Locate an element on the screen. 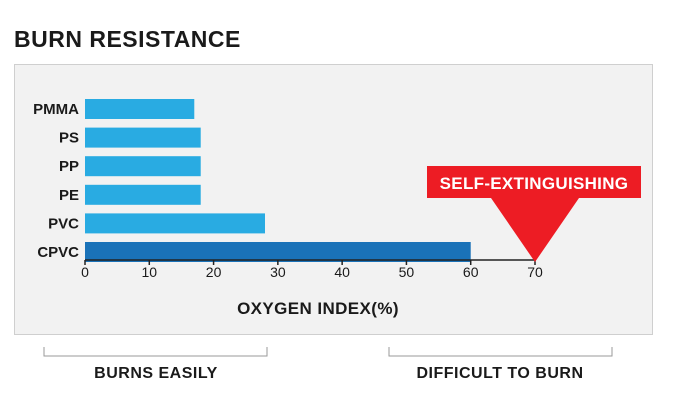 This screenshot has height=400, width=674. bar-pmma is located at coordinates (140, 109).